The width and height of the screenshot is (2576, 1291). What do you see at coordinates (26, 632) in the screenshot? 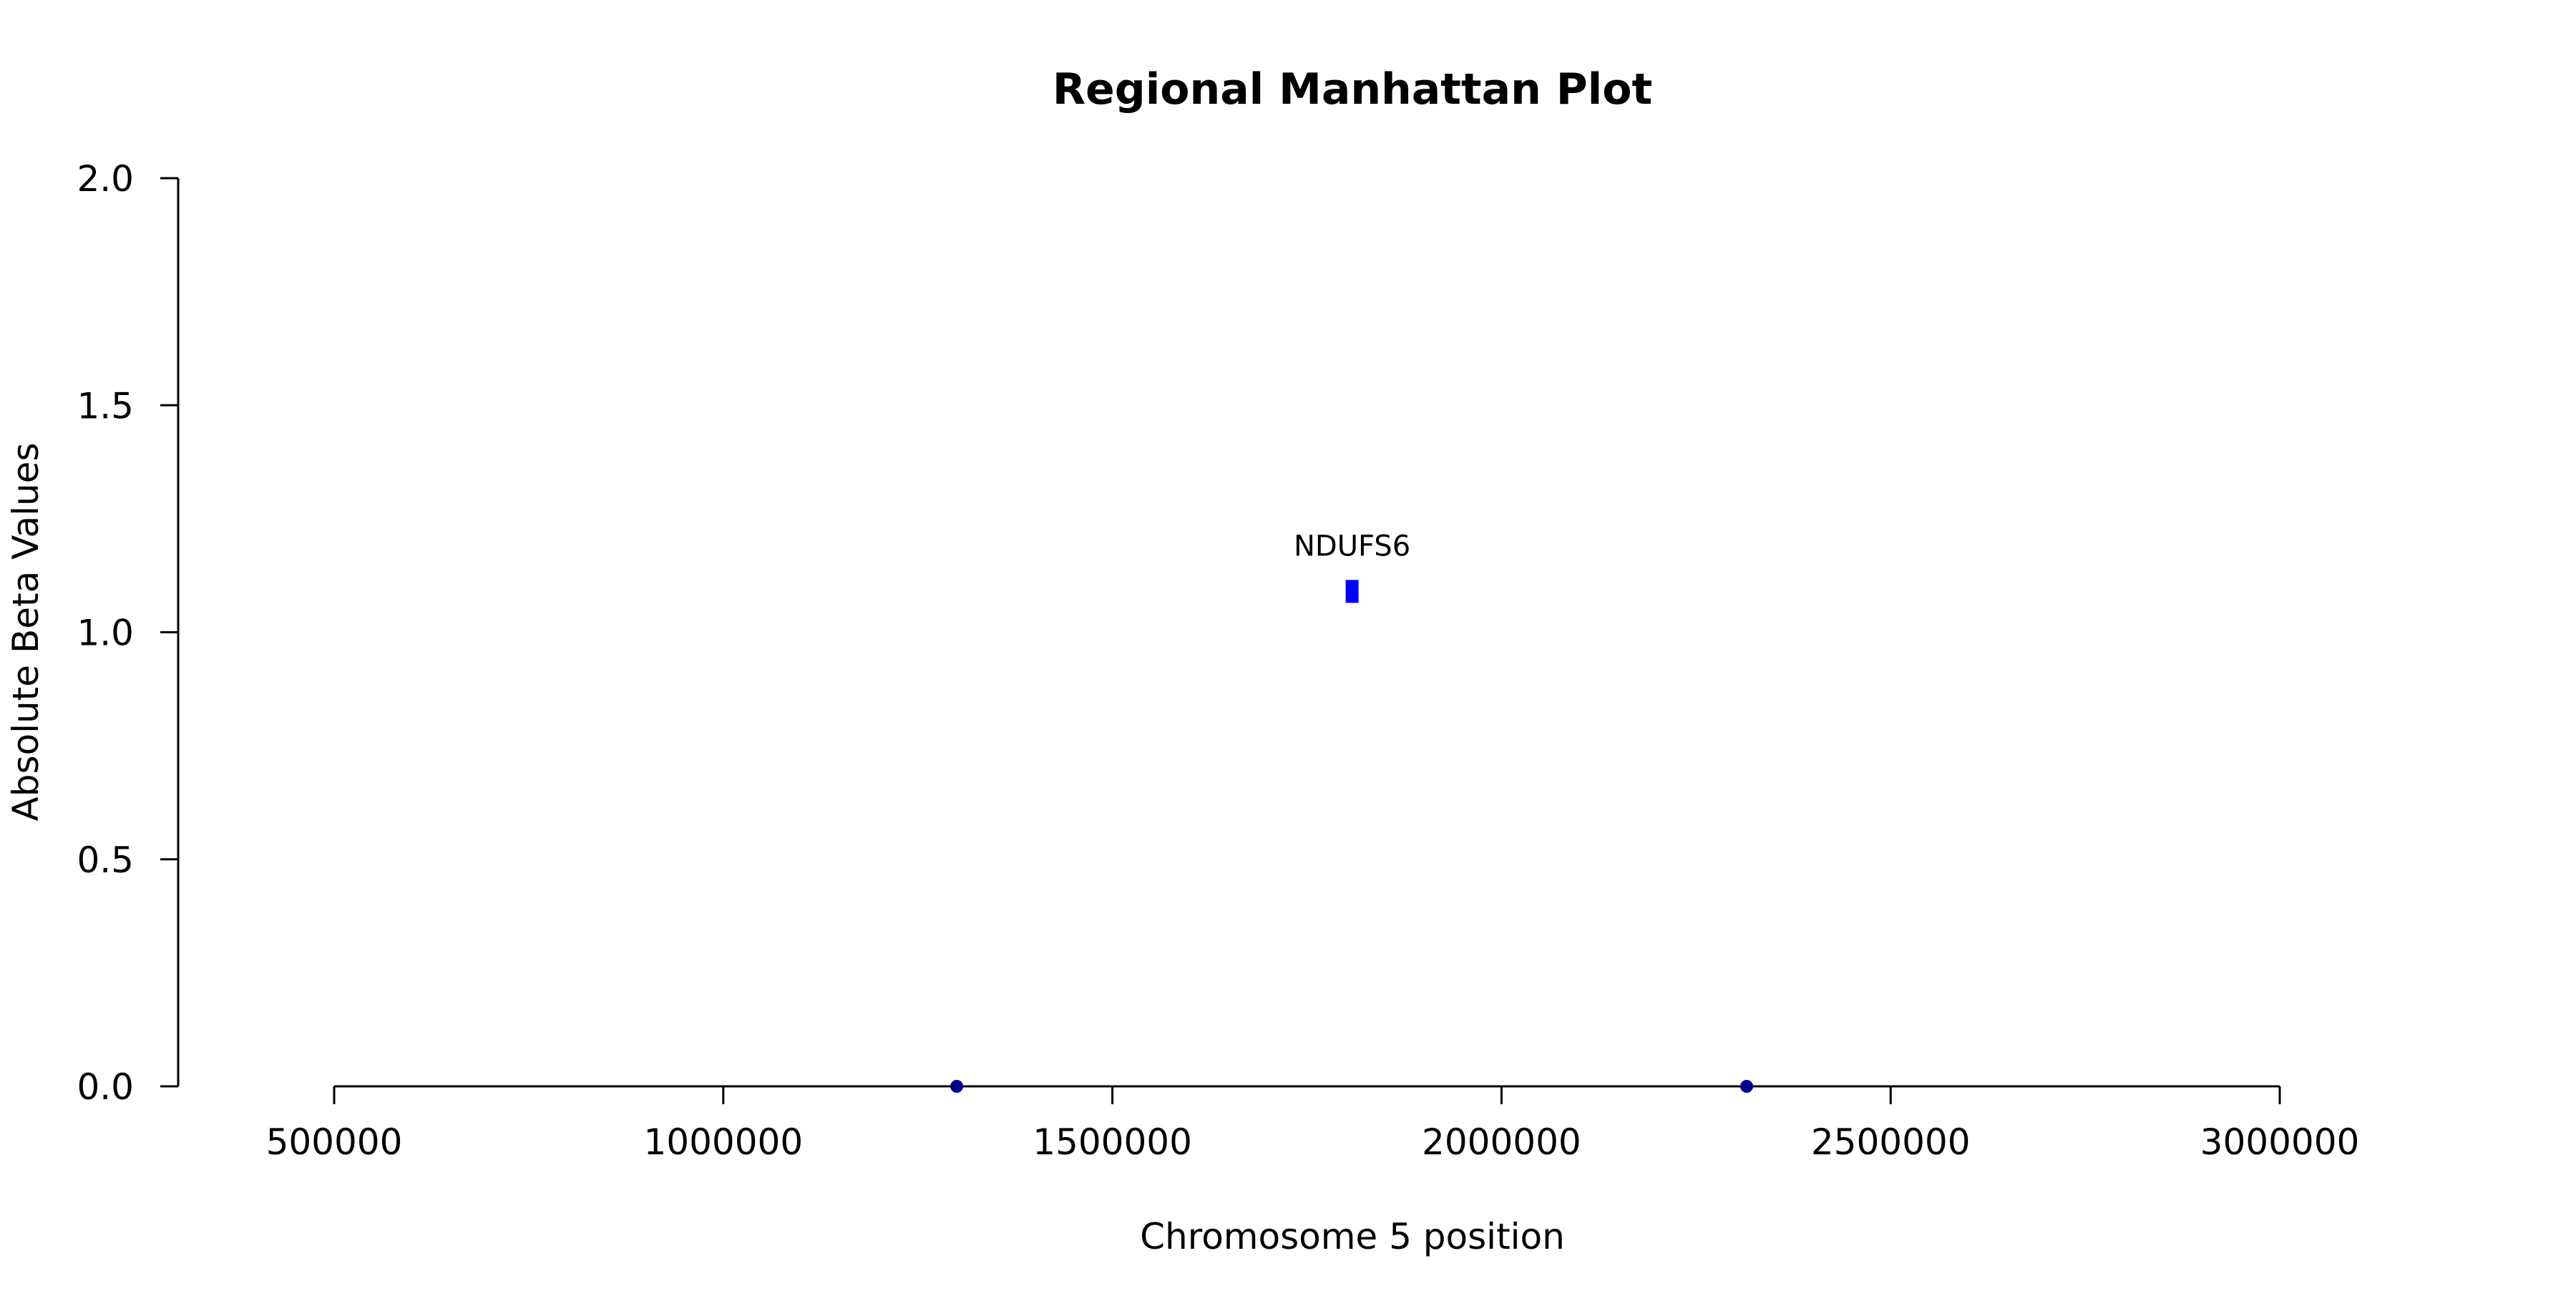
I see `y-axis-label: Absolute Beta Values` at bounding box center [26, 632].